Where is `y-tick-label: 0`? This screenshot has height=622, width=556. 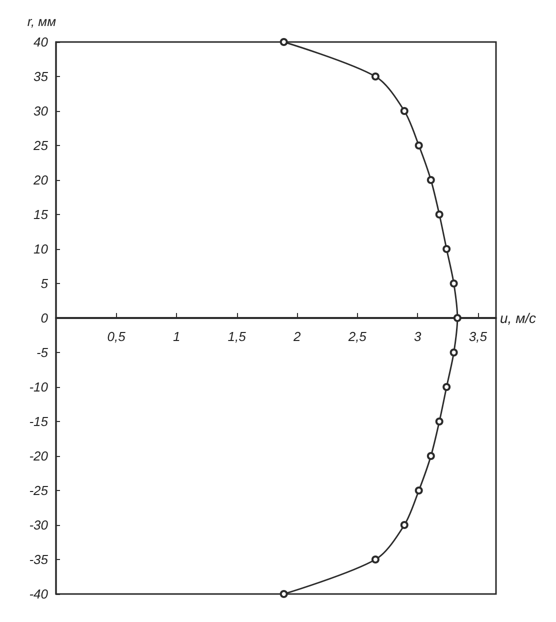 y-tick-label: 0 is located at coordinates (44, 318).